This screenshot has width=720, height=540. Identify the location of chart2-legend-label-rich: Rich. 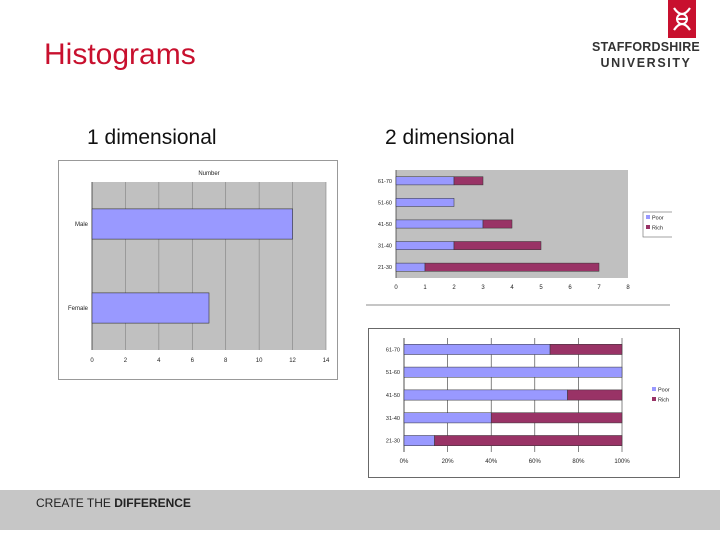
(657, 229).